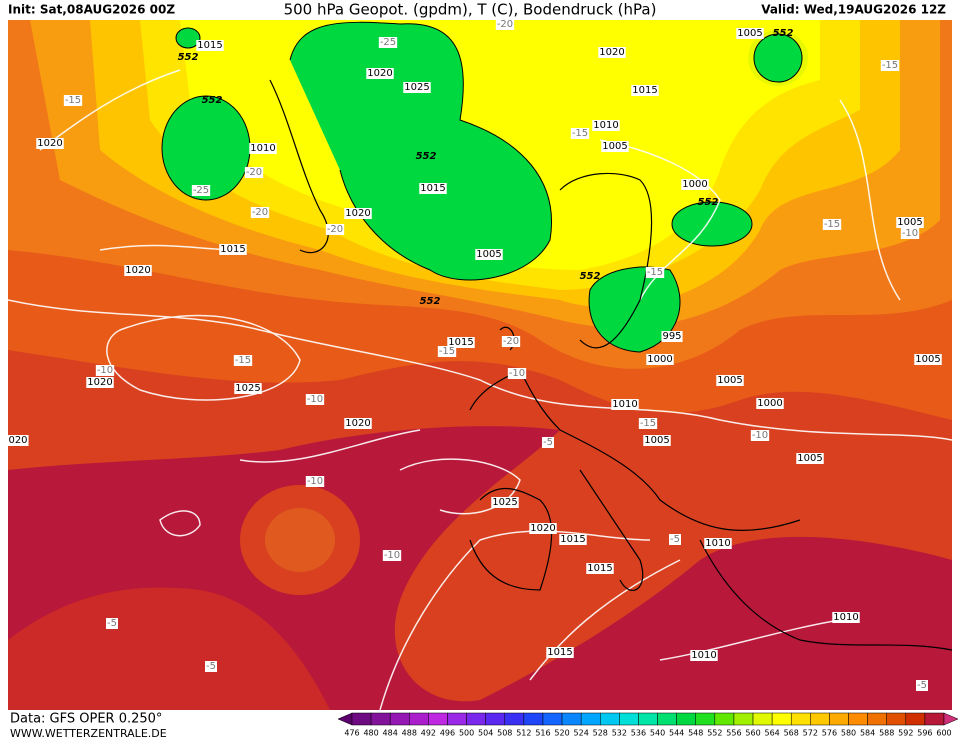  I want to click on colorbar-label: 596, so click(924, 733).